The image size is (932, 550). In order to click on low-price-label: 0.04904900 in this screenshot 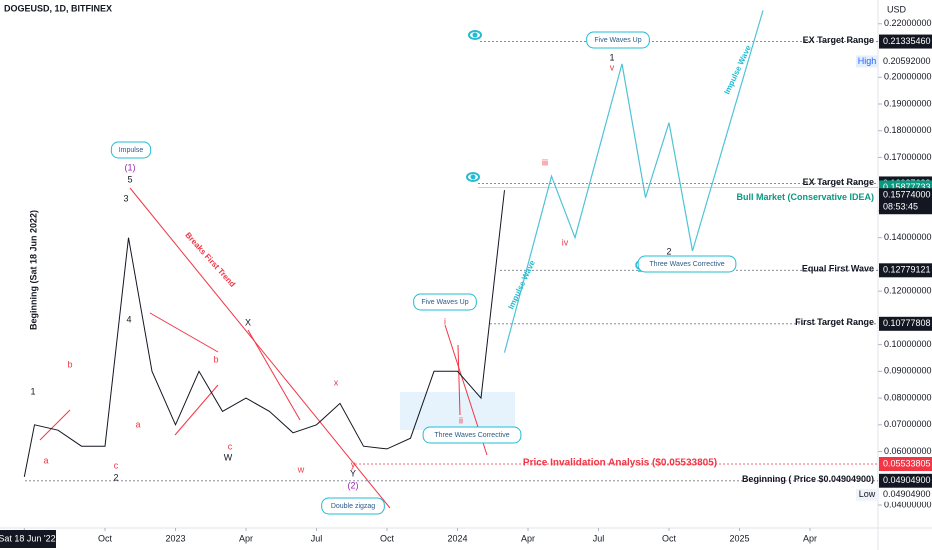, I will do `click(907, 494)`.